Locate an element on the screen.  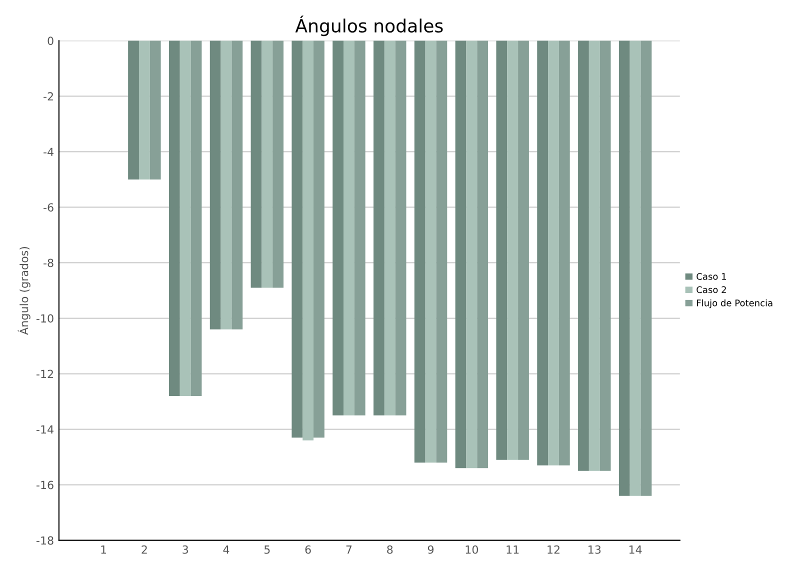
y-tick-label: -2 is located at coordinates (48, 96).